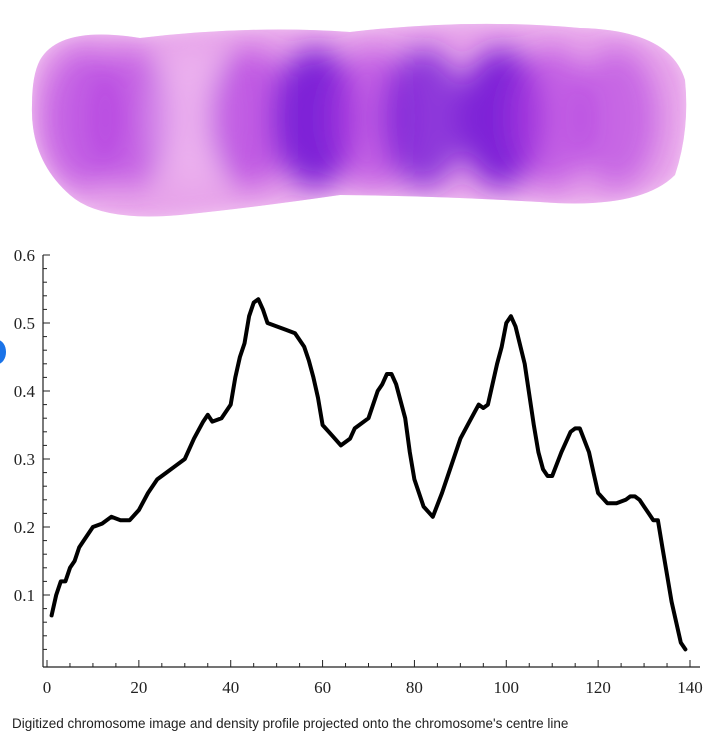 Image resolution: width=717 pixels, height=746 pixels. What do you see at coordinates (322, 687) in the screenshot?
I see `x-tick-label: 60` at bounding box center [322, 687].